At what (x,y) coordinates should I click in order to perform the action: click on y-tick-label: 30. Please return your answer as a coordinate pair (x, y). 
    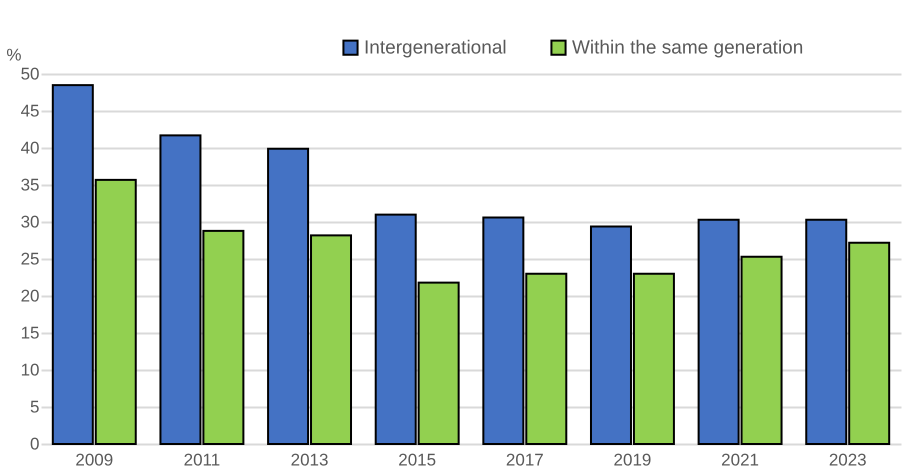
    Looking at the image, I should click on (30, 222).